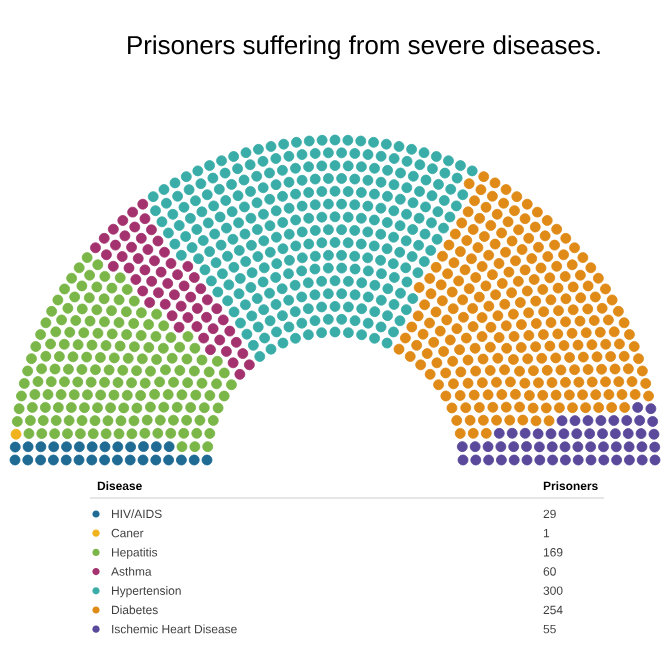 Image resolution: width=670 pixels, height=660 pixels. What do you see at coordinates (364, 47) in the screenshot?
I see `text: Prisoners suffering from severe diseases.` at bounding box center [364, 47].